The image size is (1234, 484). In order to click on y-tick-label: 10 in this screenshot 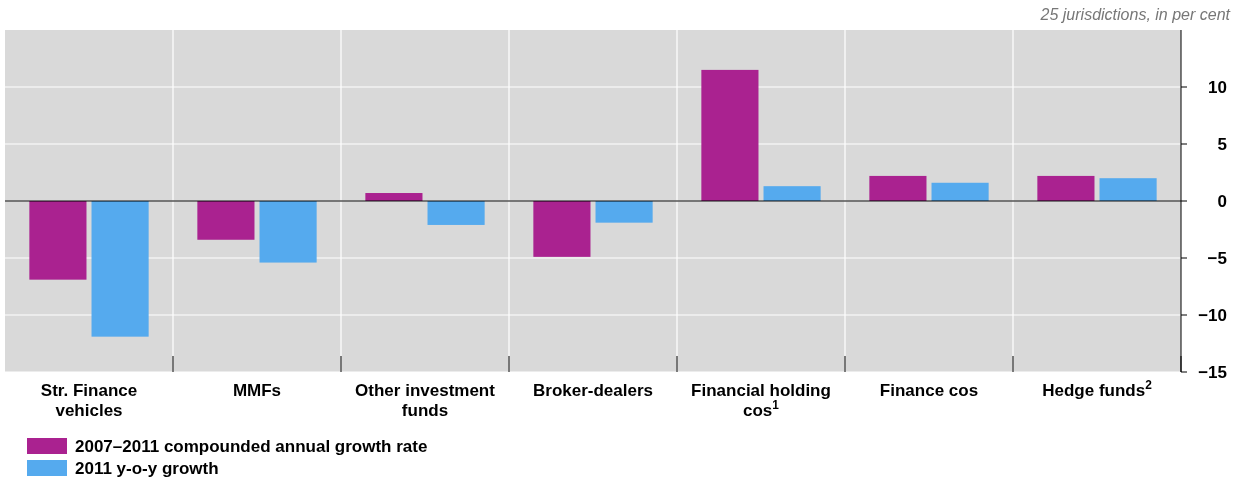, I will do `click(1217, 87)`.